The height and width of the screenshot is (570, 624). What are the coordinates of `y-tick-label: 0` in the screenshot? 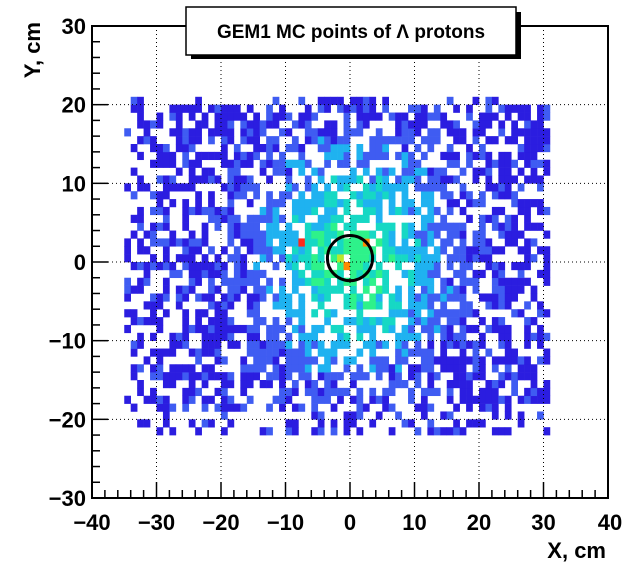 It's located at (80, 262).